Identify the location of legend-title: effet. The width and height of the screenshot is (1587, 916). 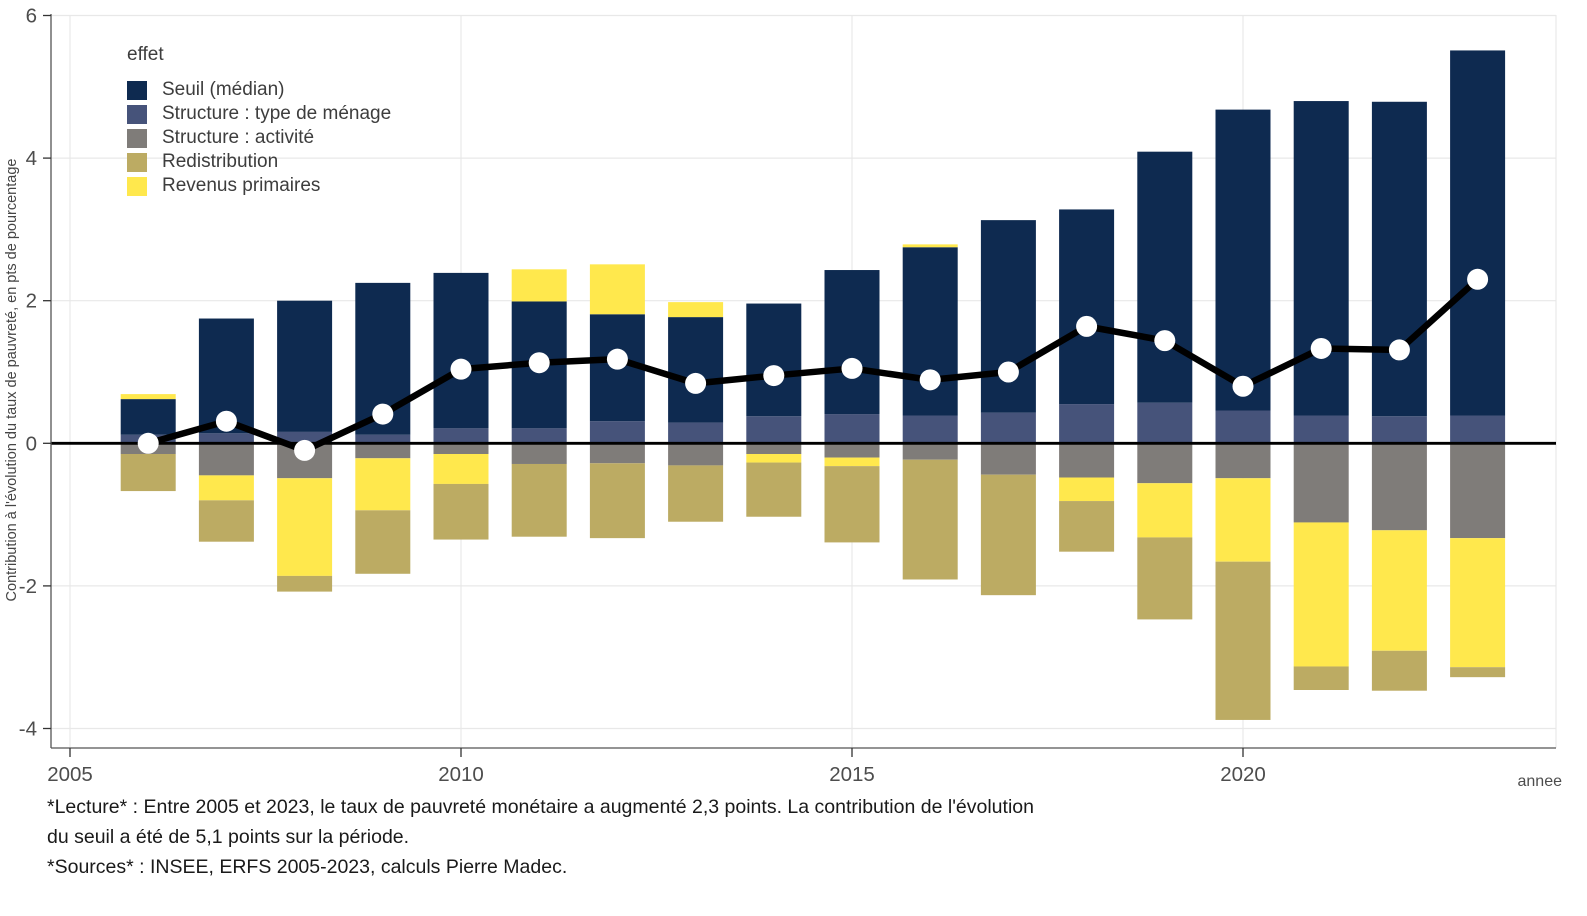
(145, 54).